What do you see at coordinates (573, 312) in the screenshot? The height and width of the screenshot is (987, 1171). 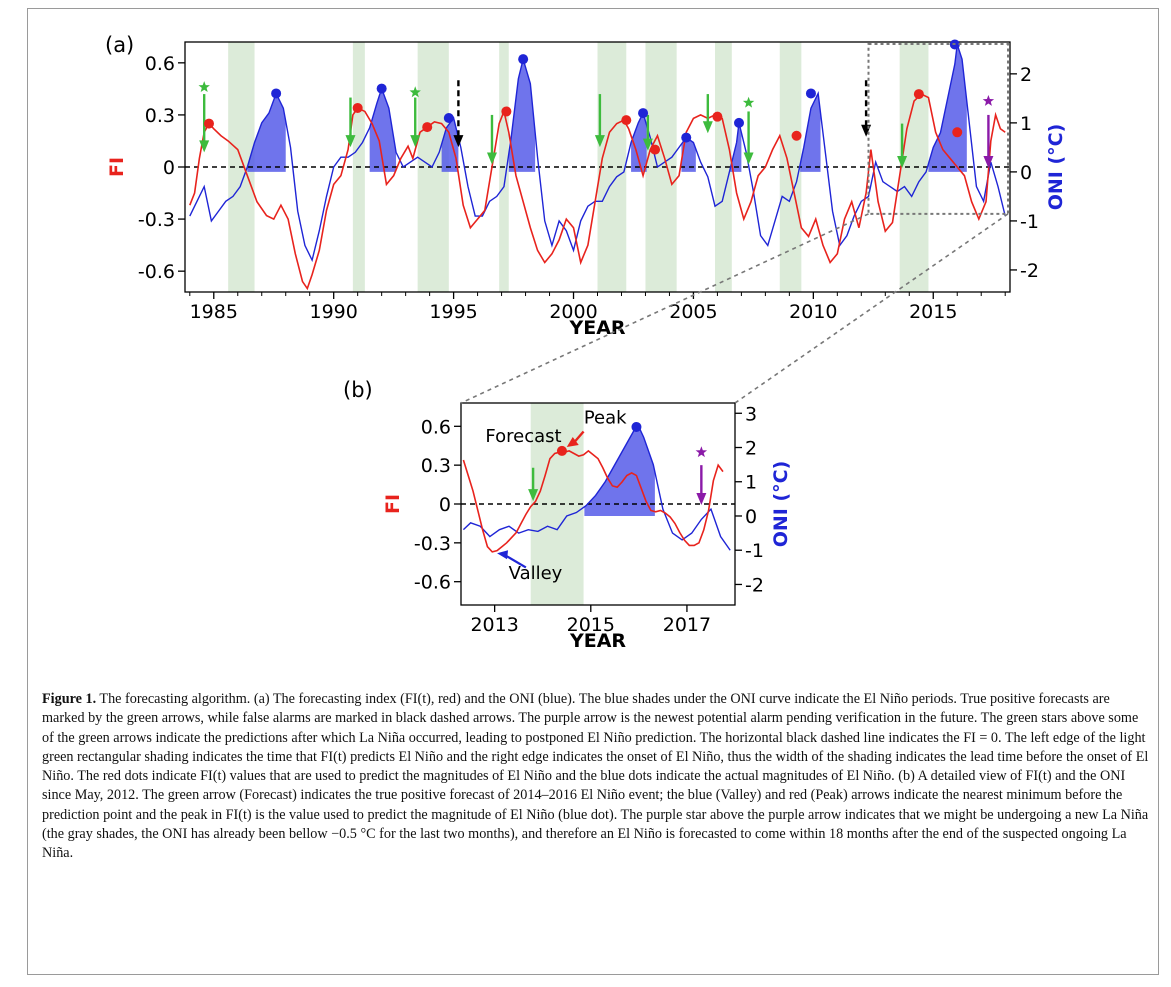 I see `x-tick-label: 2000` at bounding box center [573, 312].